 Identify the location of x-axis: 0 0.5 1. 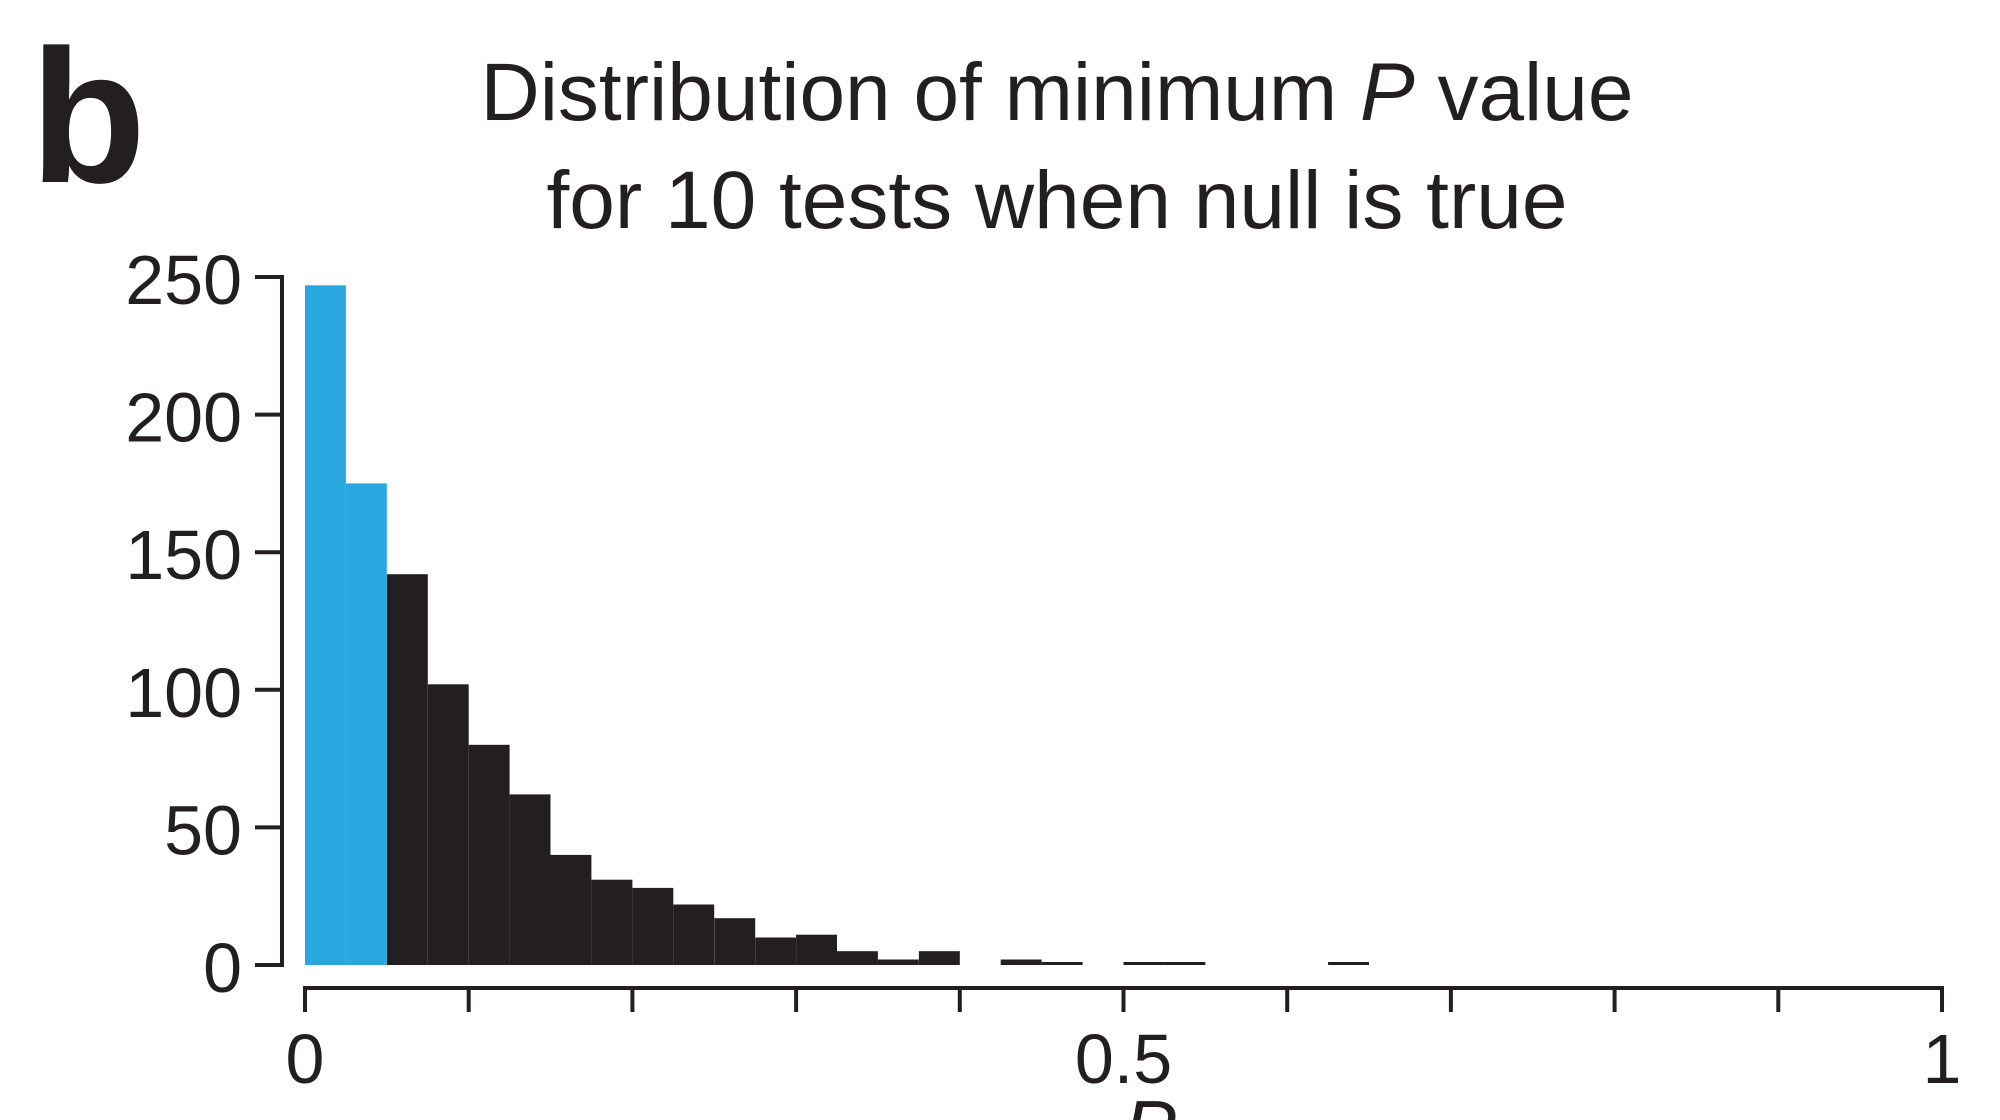
(1124, 1042).